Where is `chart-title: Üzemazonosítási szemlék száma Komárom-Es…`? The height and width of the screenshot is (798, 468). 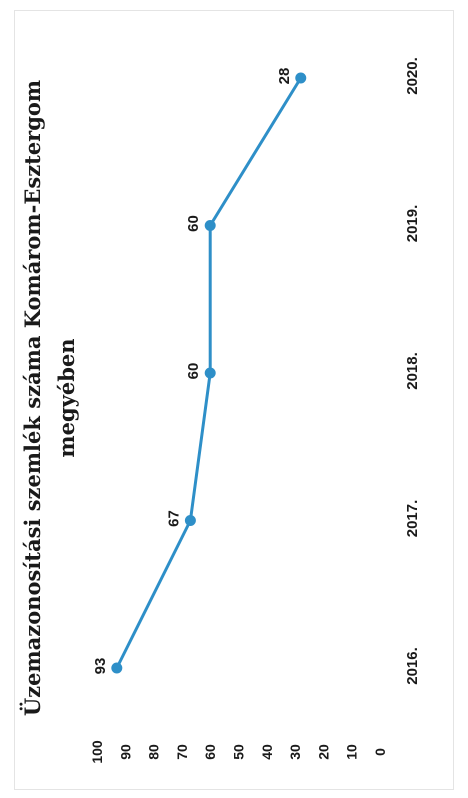
chart-title: Üzemazonosítási szemlék száma Komárom-Es… is located at coordinates (32, 398).